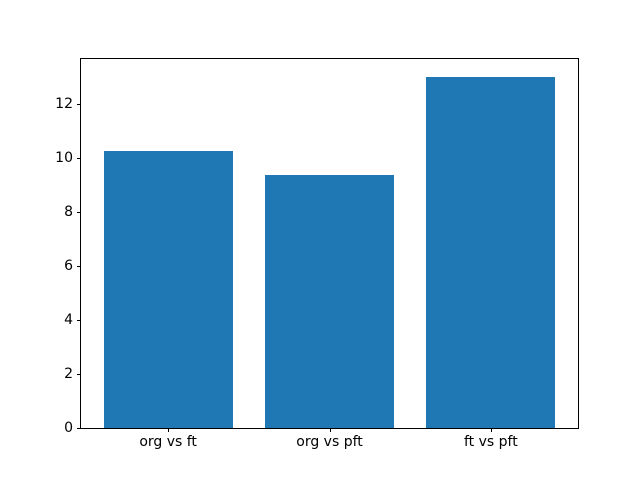 The height and width of the screenshot is (480, 640). Describe the element at coordinates (329, 442) in the screenshot. I see `x-tick-label: org vs pft` at that location.